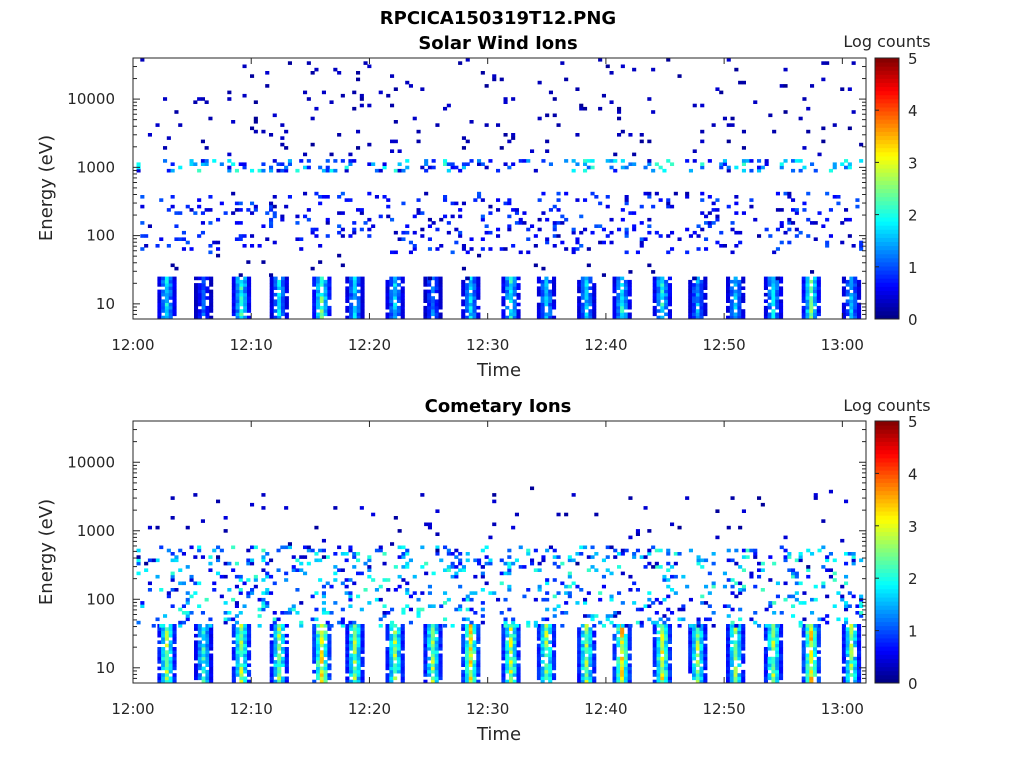 The height and width of the screenshot is (768, 1024). What do you see at coordinates (100, 236) in the screenshot?
I see `y-tick-label: 100` at bounding box center [100, 236].